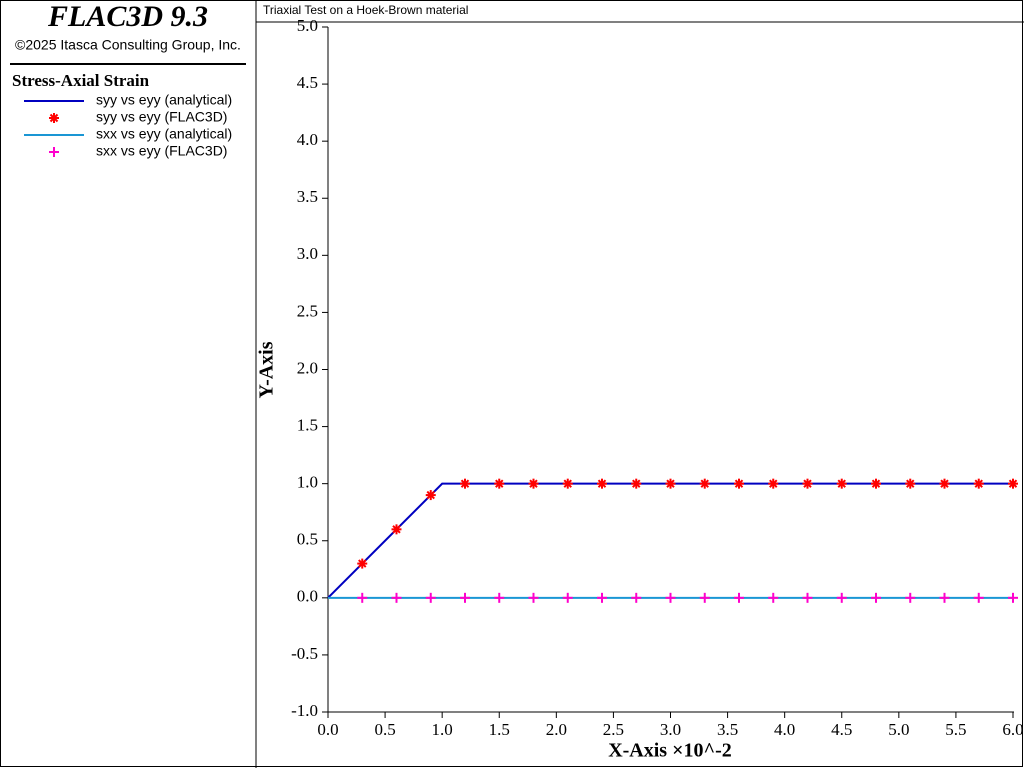 The image size is (1024, 768). I want to click on legend-label: syy vs eyy (analytical), so click(164, 100).